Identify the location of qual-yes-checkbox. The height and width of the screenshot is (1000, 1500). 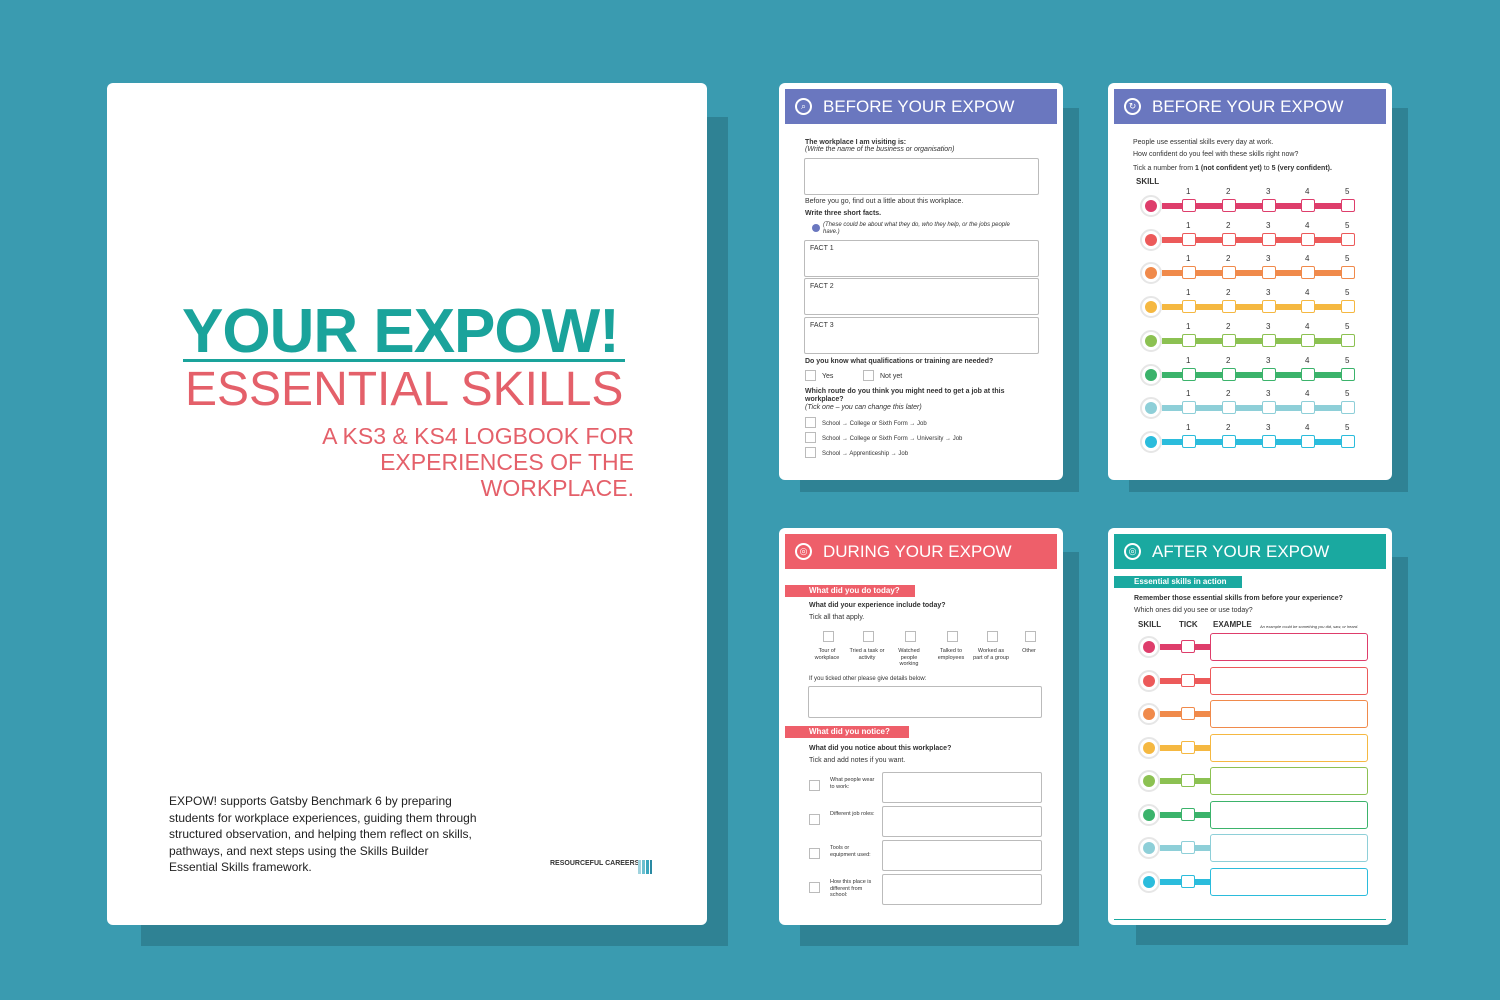
(810, 375).